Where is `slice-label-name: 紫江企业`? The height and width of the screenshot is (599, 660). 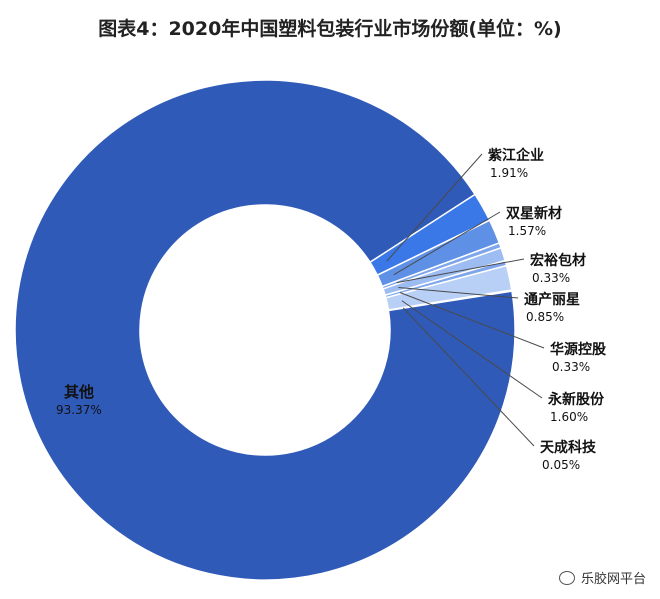
slice-label-name: 紫江企业 is located at coordinates (516, 155).